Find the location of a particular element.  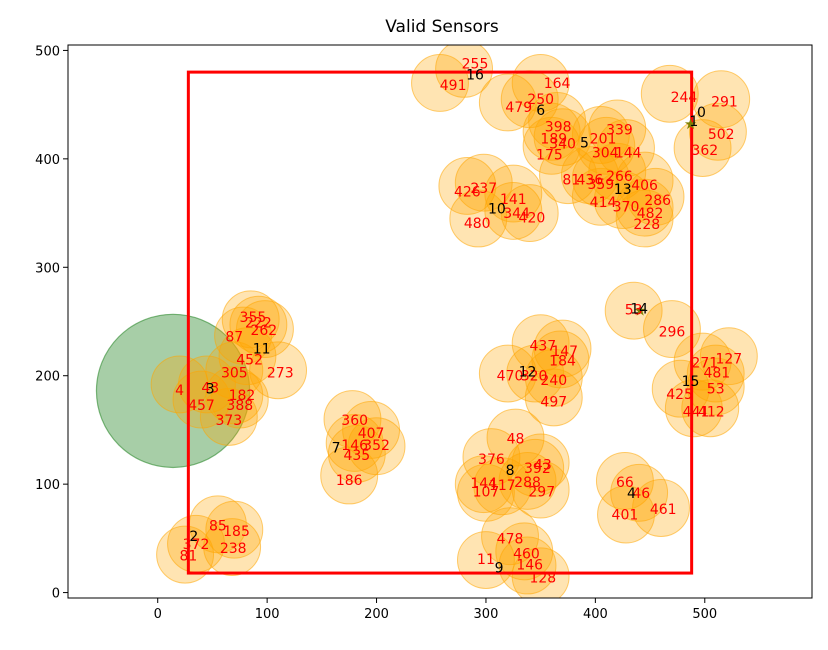

cluster-label: 8 is located at coordinates (510, 471).